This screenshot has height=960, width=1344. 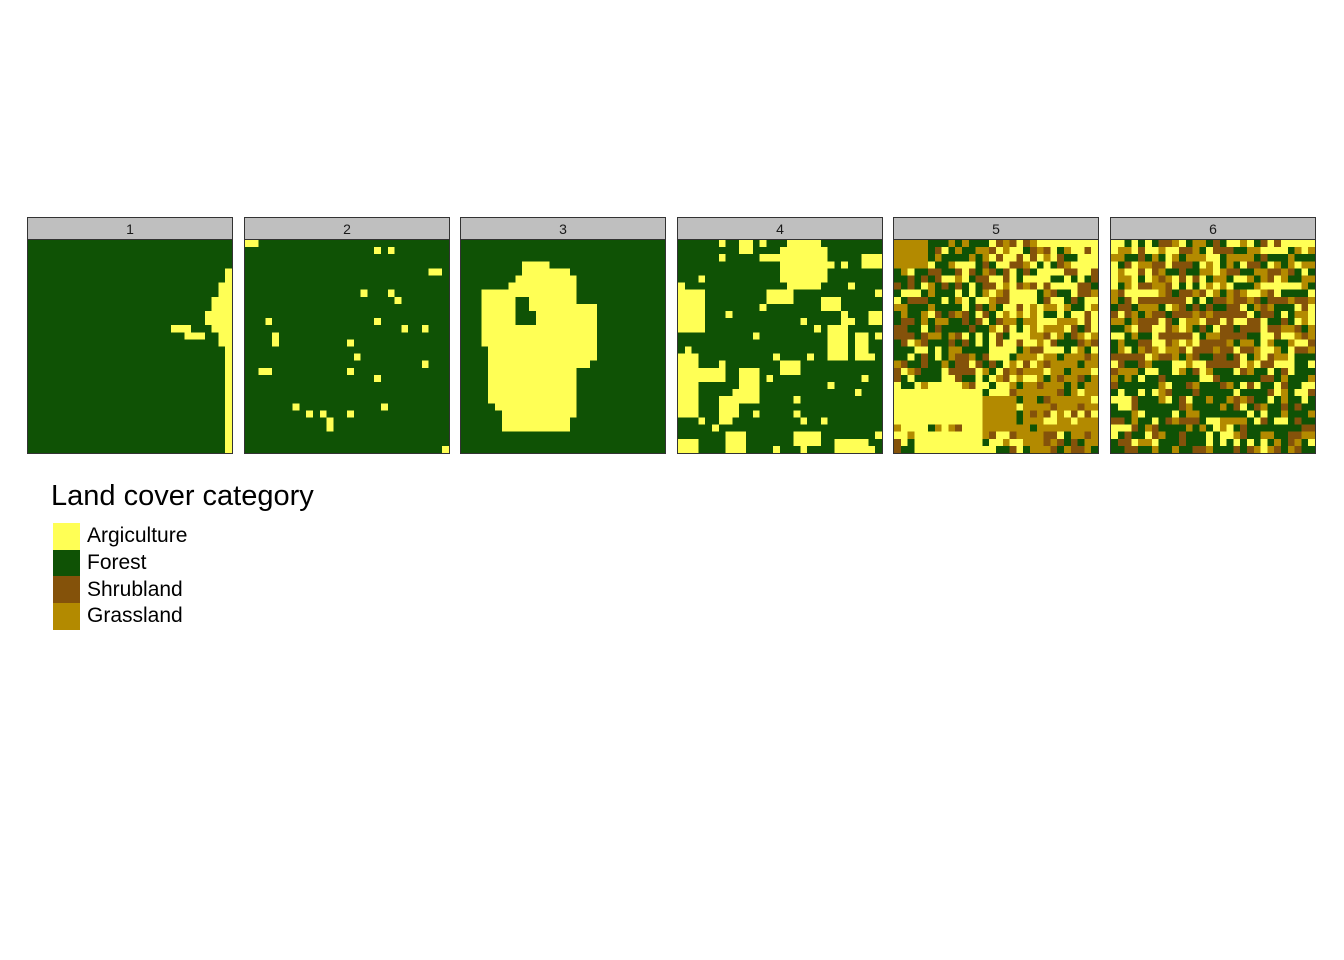 I want to click on raster-map, so click(x=563, y=347).